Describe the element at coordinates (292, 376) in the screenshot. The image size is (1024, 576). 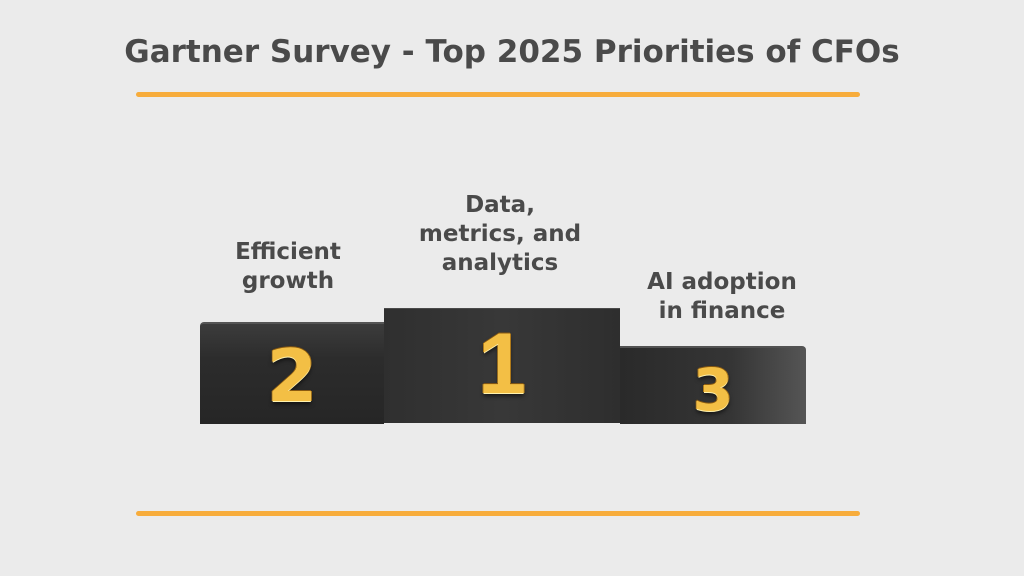
I see `rank-2-numeral: 2` at that location.